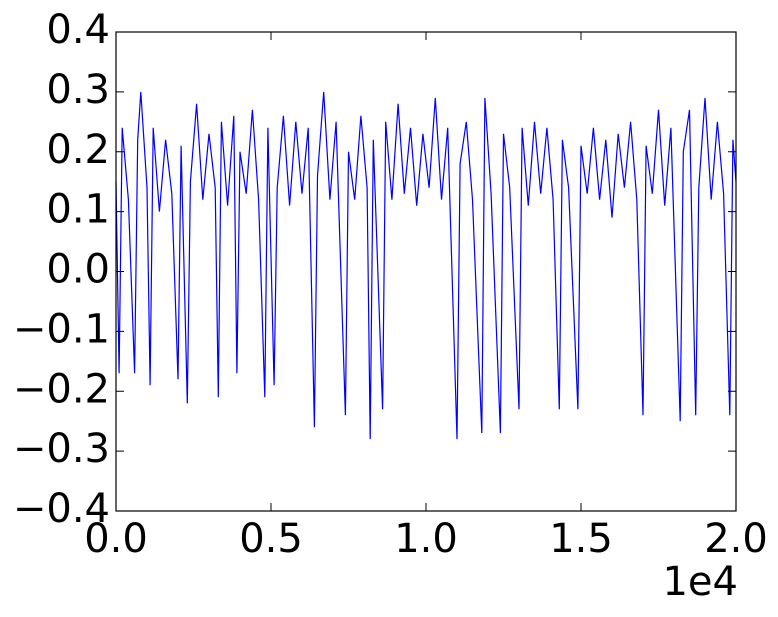 The image size is (778, 617). I want to click on x-tick-label: 1.0, so click(426, 539).